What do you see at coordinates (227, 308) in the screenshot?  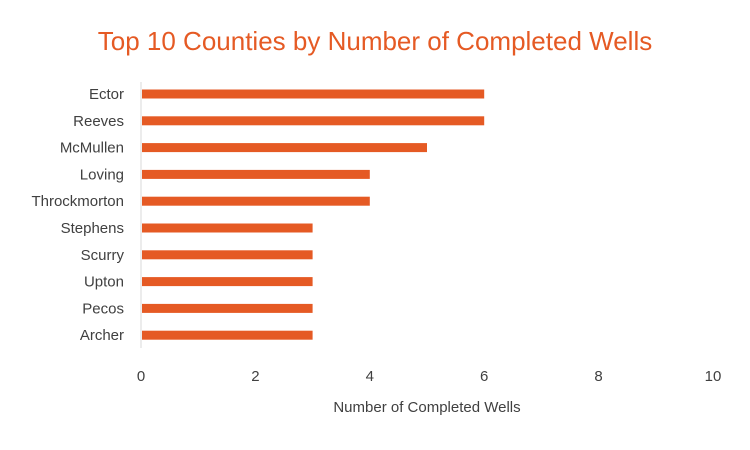 I see `bar-pecos` at bounding box center [227, 308].